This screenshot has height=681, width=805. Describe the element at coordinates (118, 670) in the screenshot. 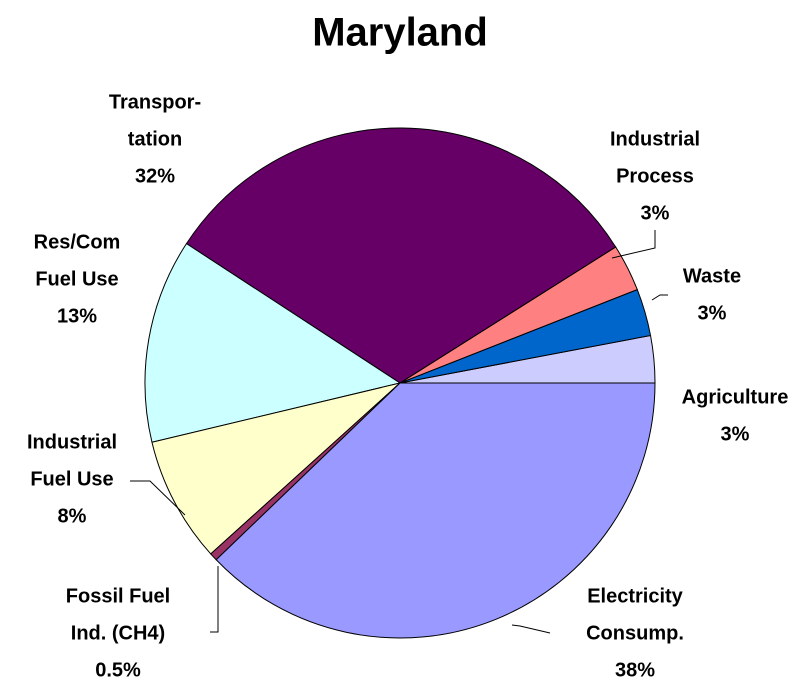

I see `value-label: 0.5%` at that location.